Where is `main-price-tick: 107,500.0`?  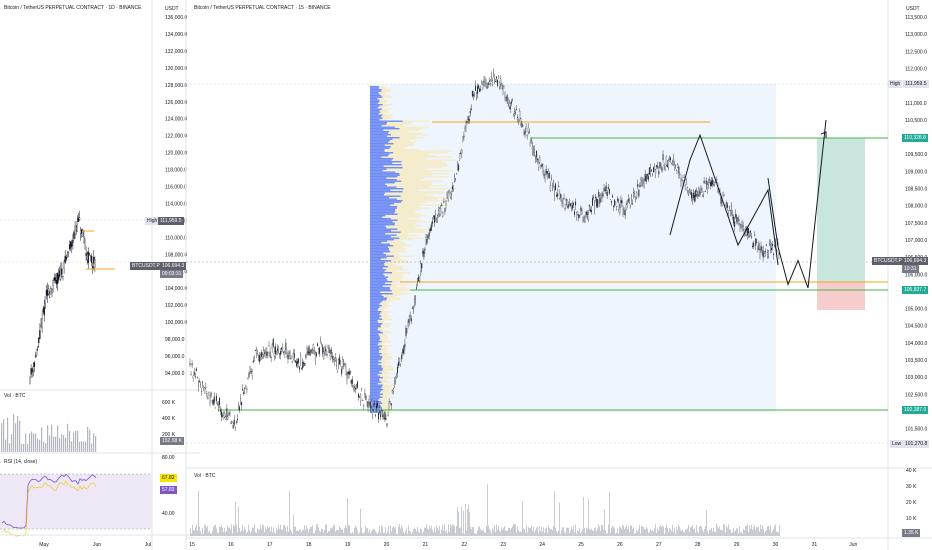
main-price-tick: 107,500.0 is located at coordinates (916, 224).